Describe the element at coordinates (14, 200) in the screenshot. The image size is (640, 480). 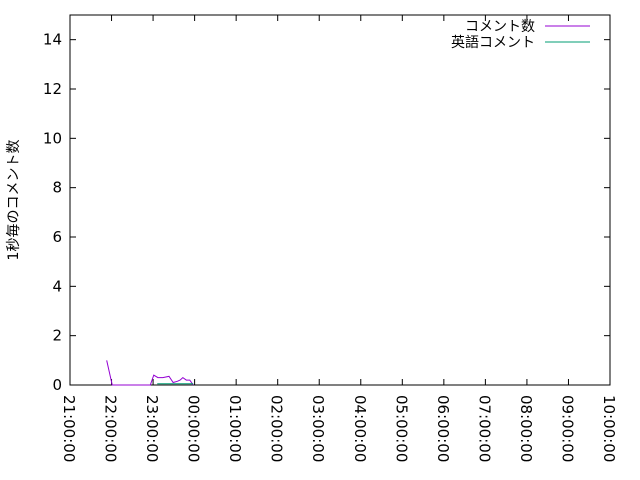
I see `y-axis-label: 1秒毎のコメント数` at that location.